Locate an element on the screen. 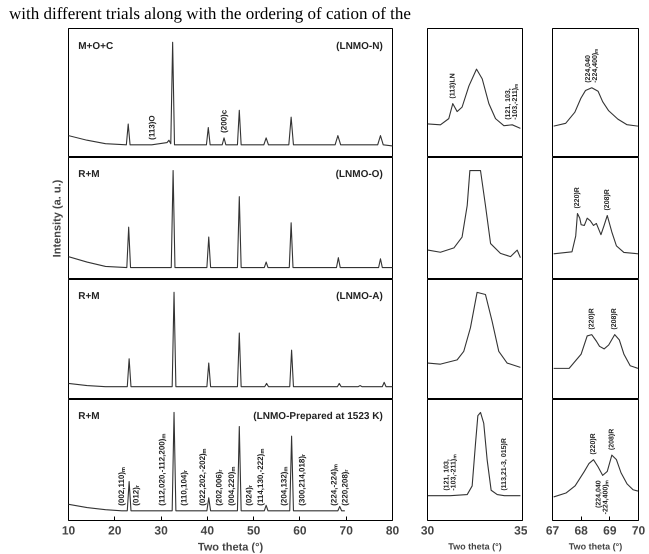 This screenshot has height=554, width=649. x-tick-label: 60 is located at coordinates (300, 531).